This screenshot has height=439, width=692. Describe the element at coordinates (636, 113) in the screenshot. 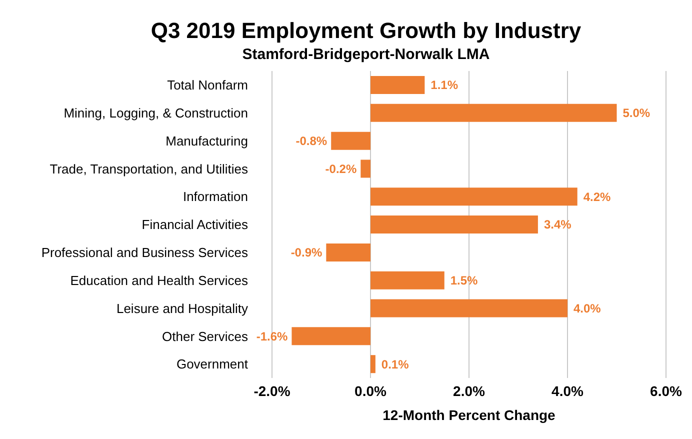

I see `data-label: 5.0%` at that location.